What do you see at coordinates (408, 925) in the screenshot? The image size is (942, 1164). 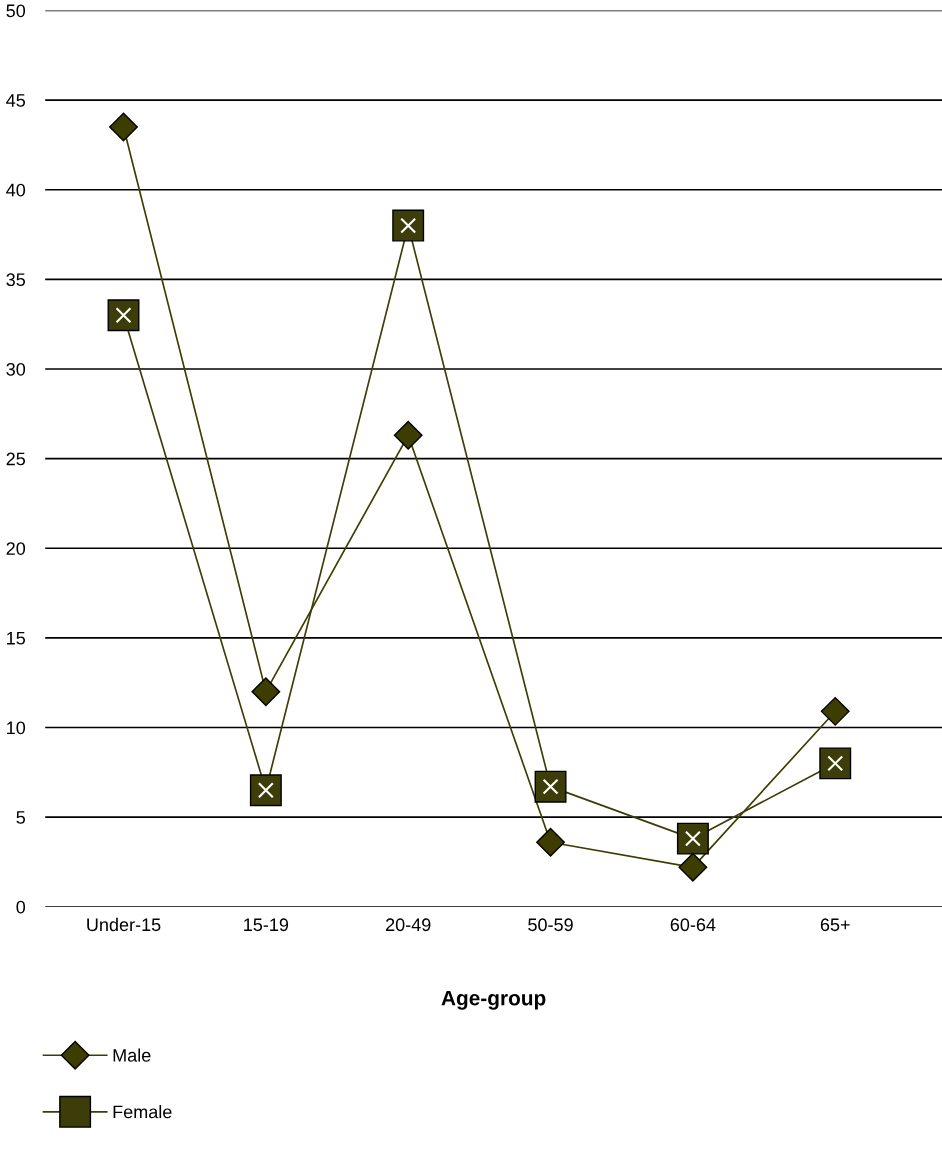 I see `x-tick-label: 20-49` at bounding box center [408, 925].